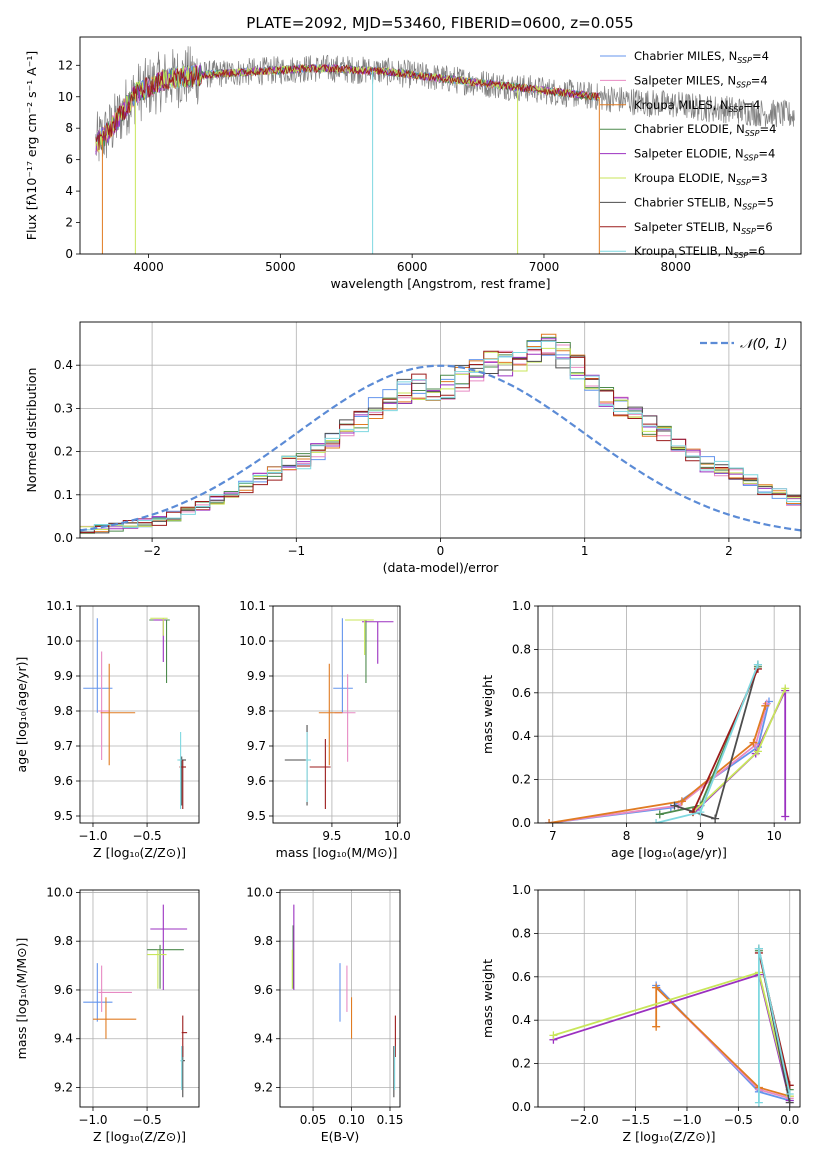 This screenshot has height=1170, width=819. Describe the element at coordinates (63, 941) in the screenshot. I see `mass_vs_Z-ytick-label: 9.8` at that location.